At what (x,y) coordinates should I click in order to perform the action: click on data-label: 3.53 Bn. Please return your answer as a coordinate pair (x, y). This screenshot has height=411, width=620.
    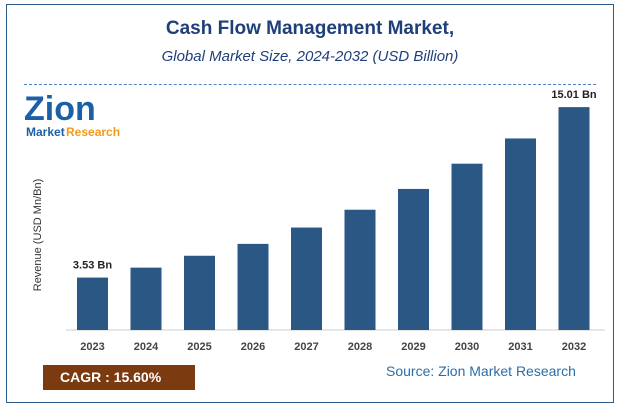
    Looking at the image, I should click on (92, 266).